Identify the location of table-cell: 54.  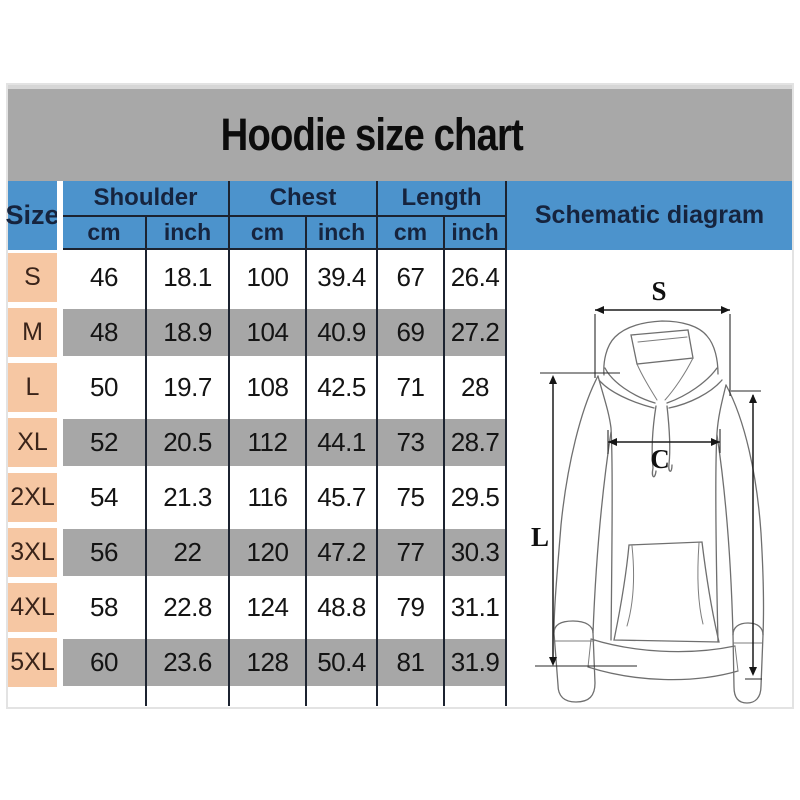
(104, 497).